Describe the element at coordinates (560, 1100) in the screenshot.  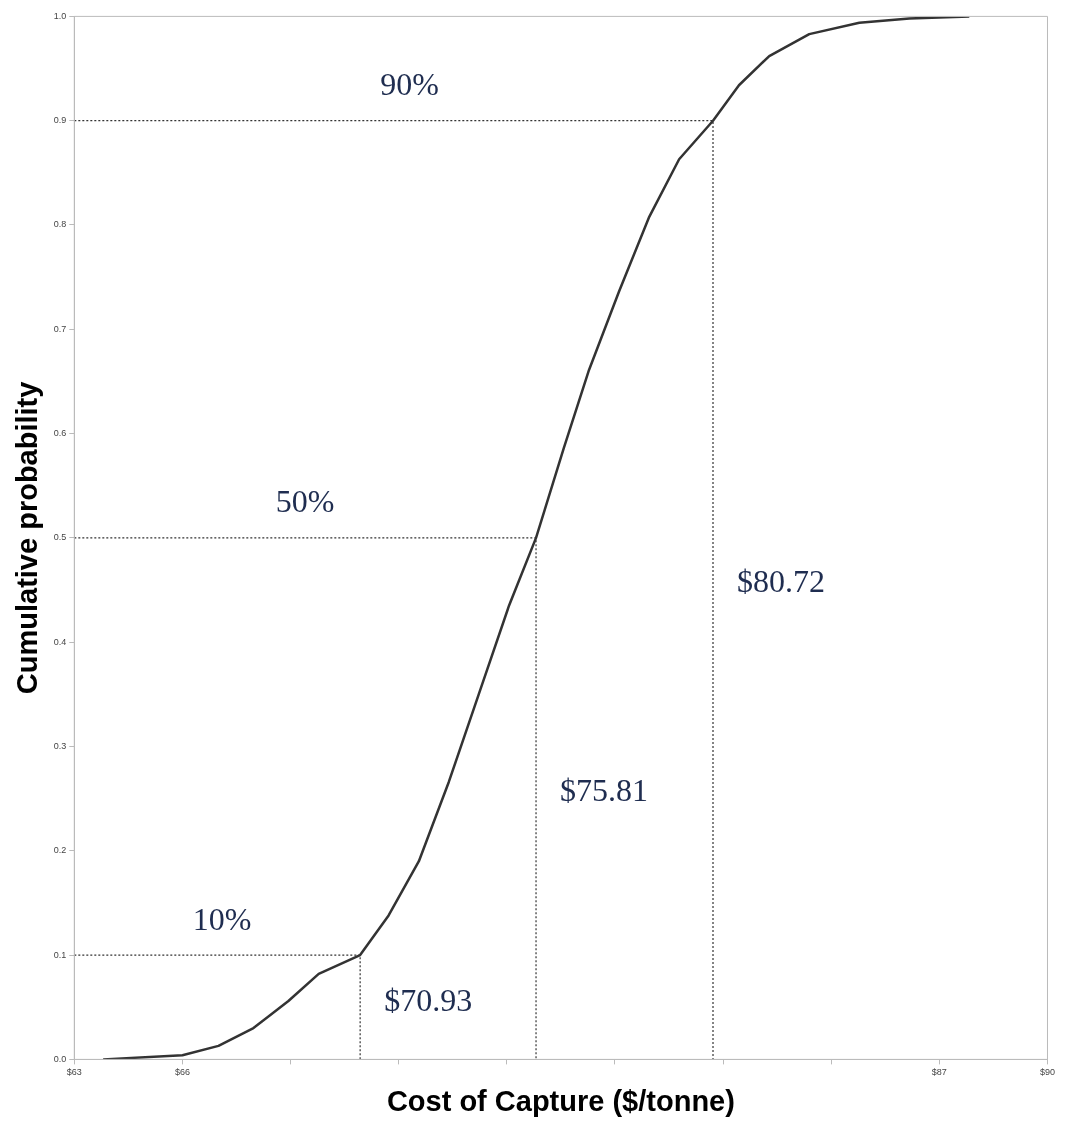
I see `x-axis-title: Cost of Capture ($/tonne)` at that location.